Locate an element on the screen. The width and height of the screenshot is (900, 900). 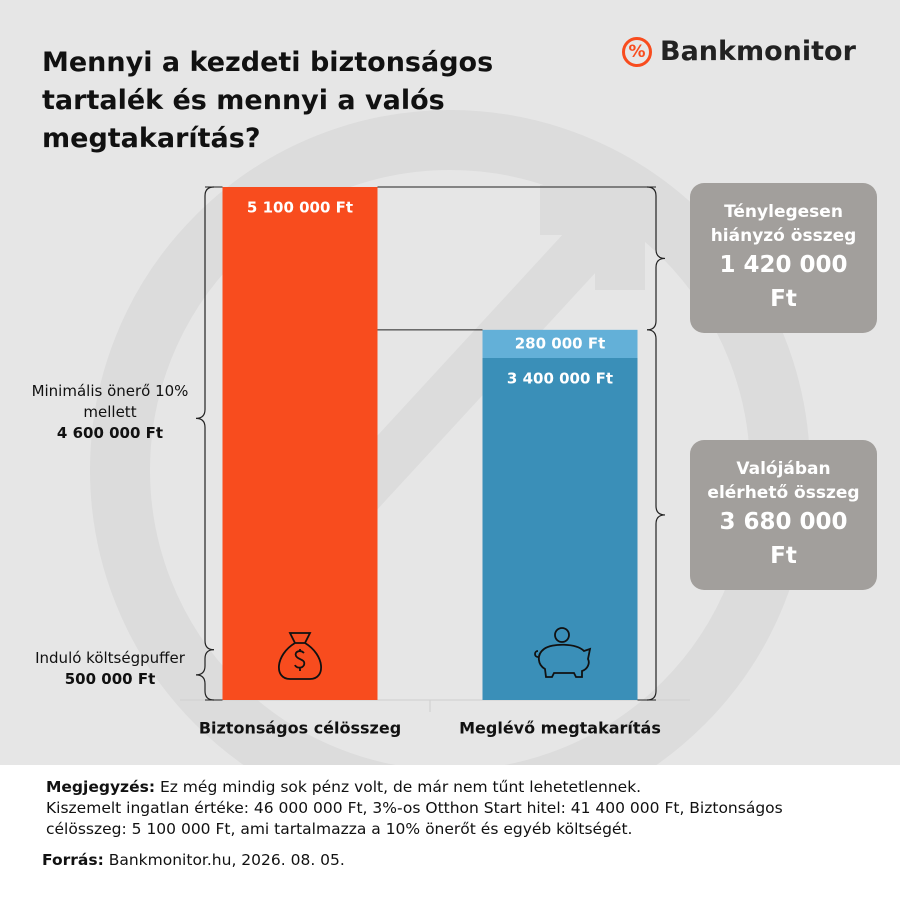
piggy-bank-icon is located at coordinates (563, 652).